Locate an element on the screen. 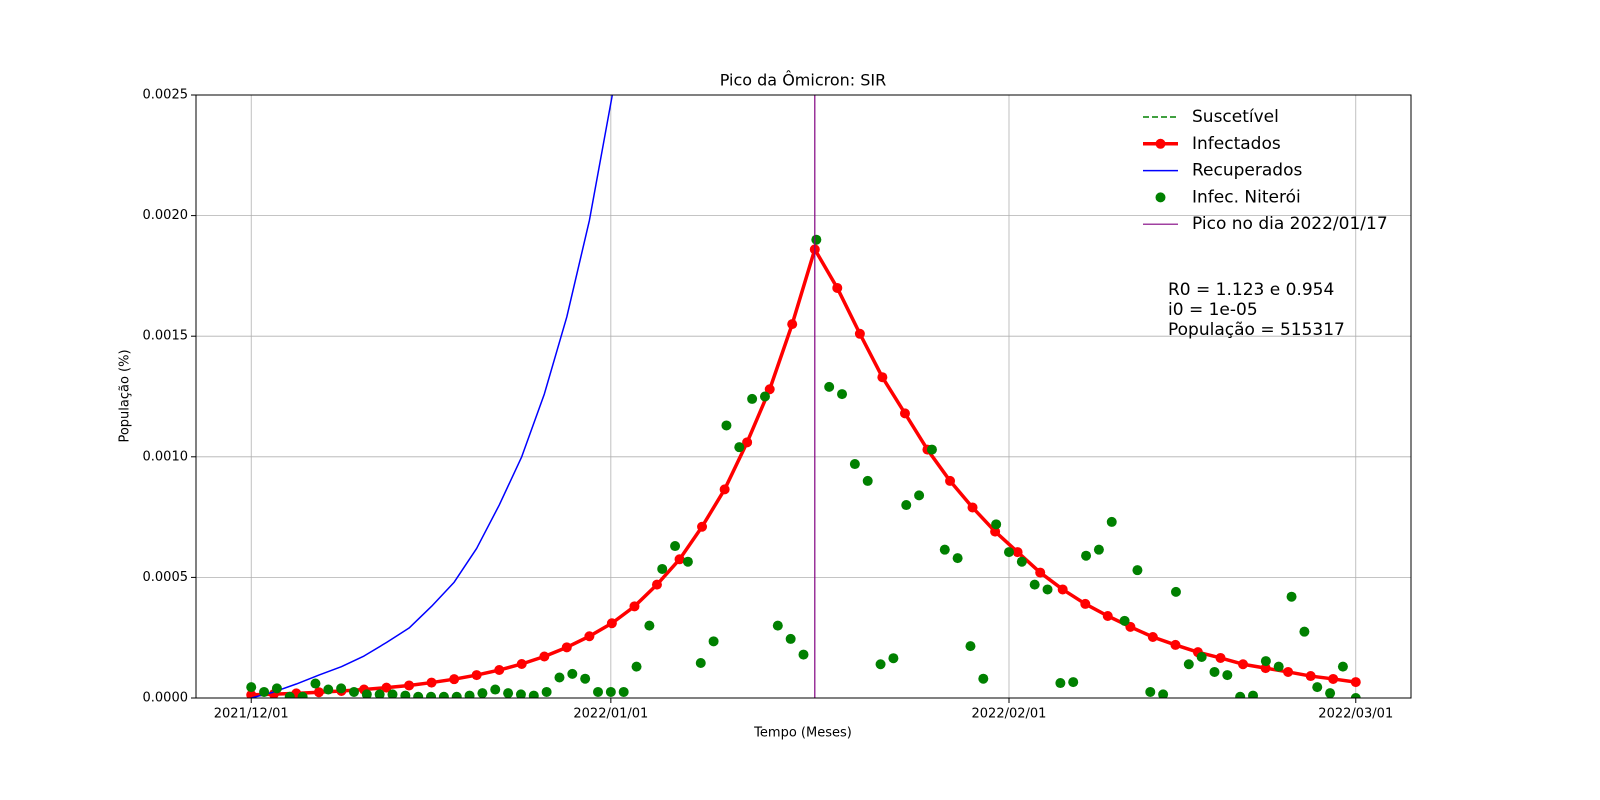 The height and width of the screenshot is (800, 1600). x-tick-label: 2022/03/01 is located at coordinates (1355, 714).